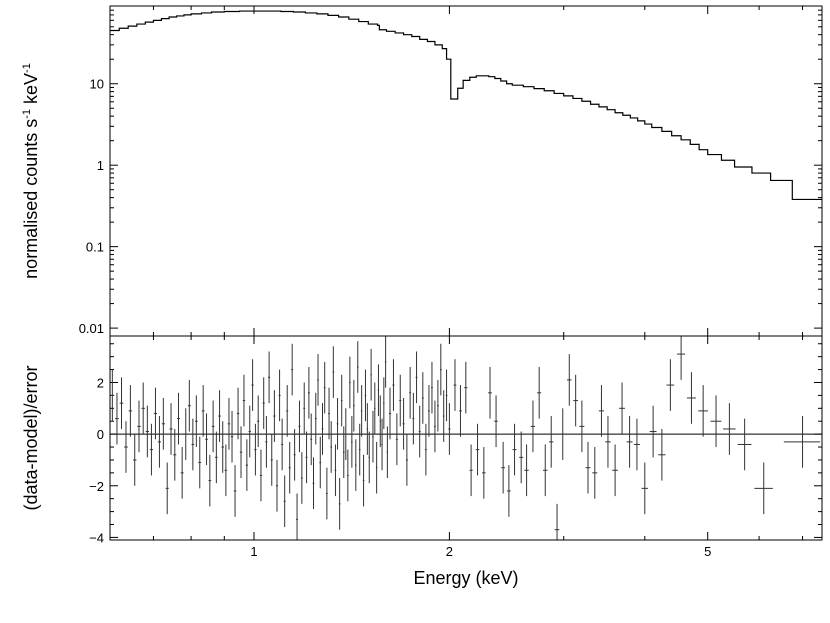 This screenshot has height=623, width=830. Describe the element at coordinates (465, 578) in the screenshot. I see `x-axis-title: Energy (keV)` at that location.